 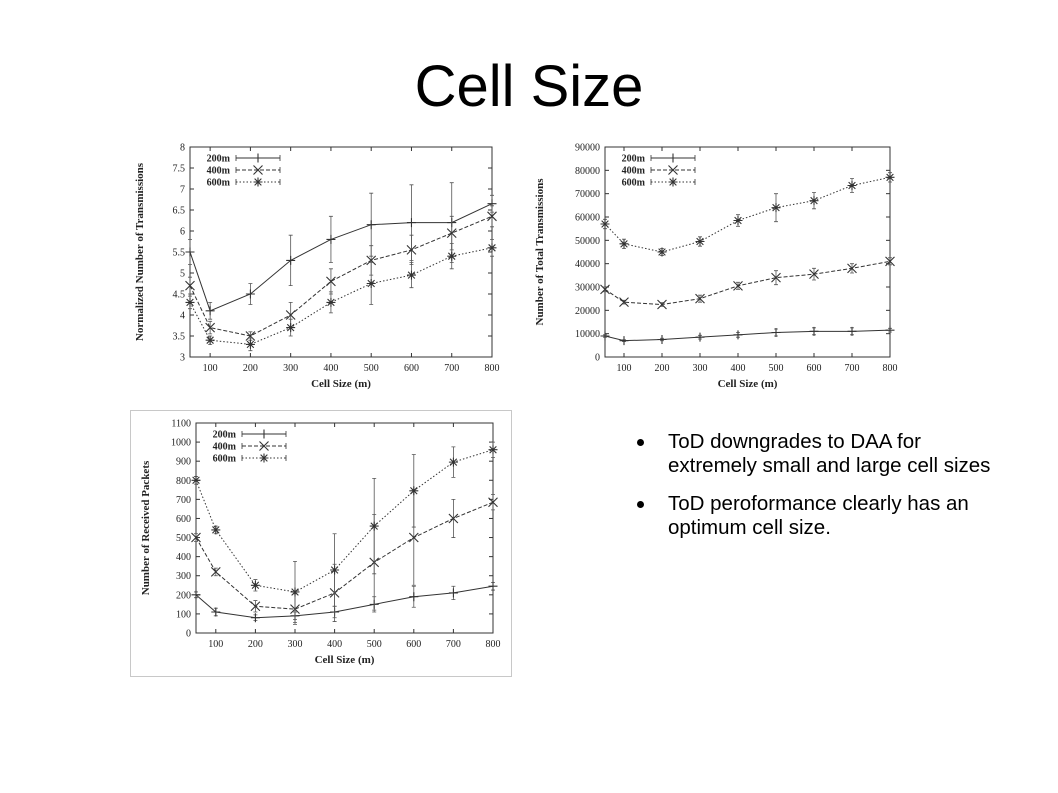 What do you see at coordinates (183, 576) in the screenshot?
I see `y-tick-label: 300` at bounding box center [183, 576].